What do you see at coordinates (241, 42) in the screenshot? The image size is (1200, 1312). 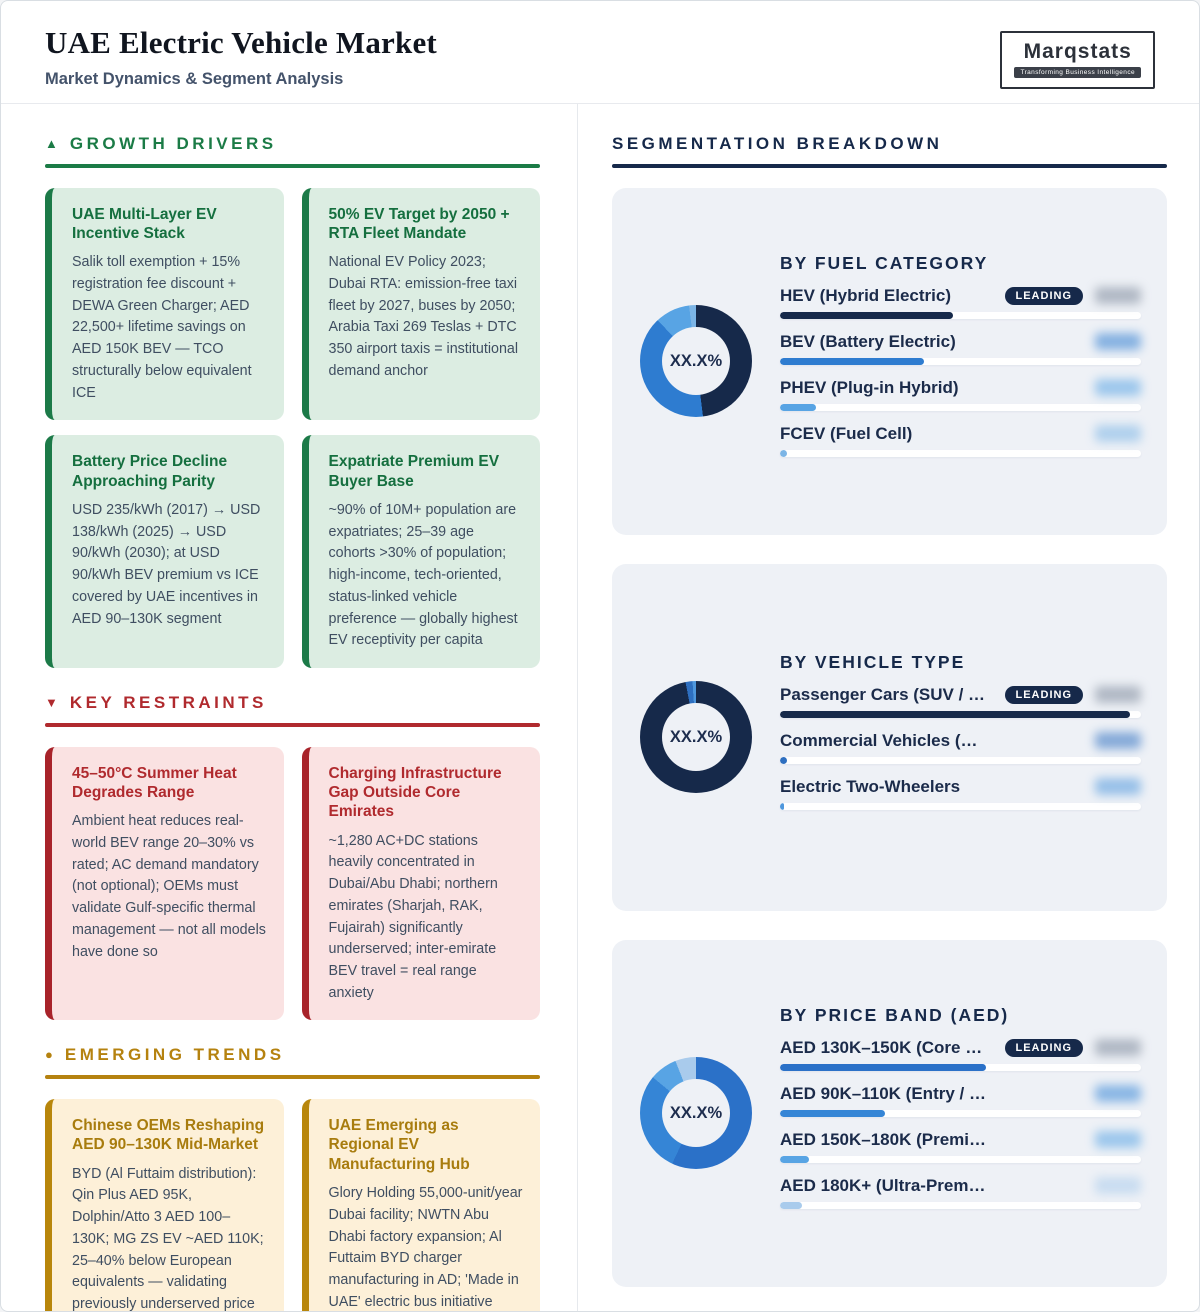 I see `page-title: UAE Electric Vehicle Market` at bounding box center [241, 42].